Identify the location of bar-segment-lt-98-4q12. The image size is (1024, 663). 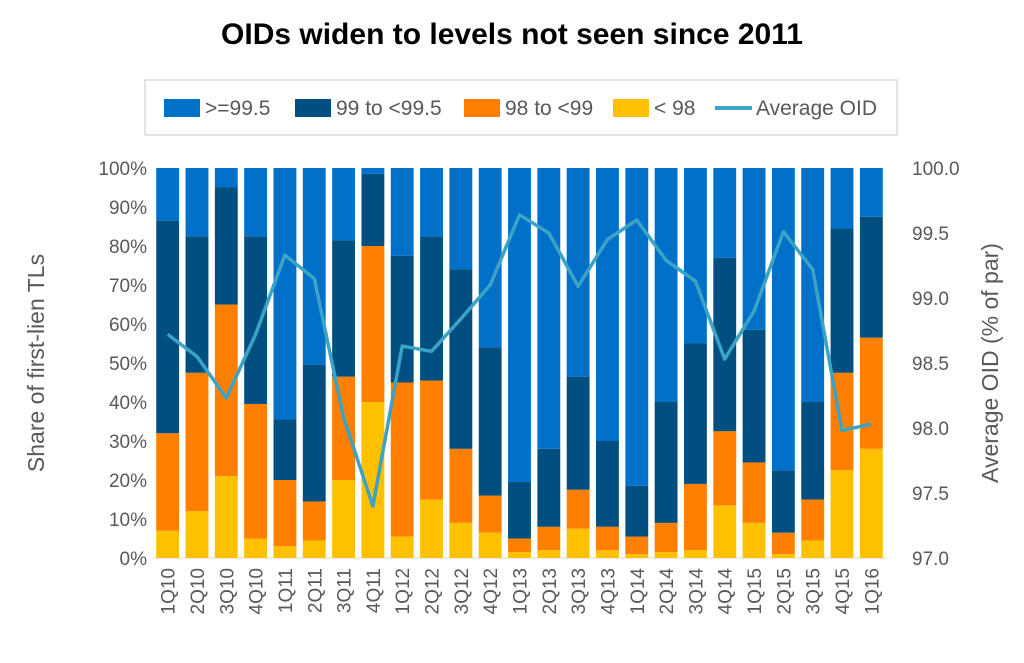
(490, 545).